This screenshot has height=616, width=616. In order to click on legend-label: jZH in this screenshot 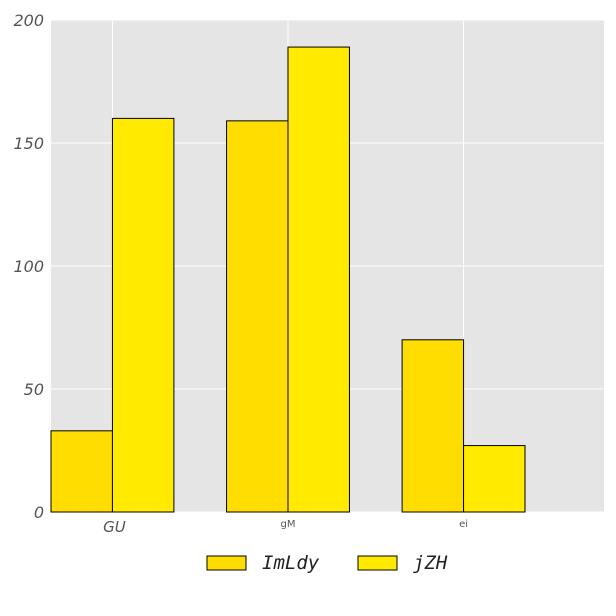, I will do `click(430, 563)`.